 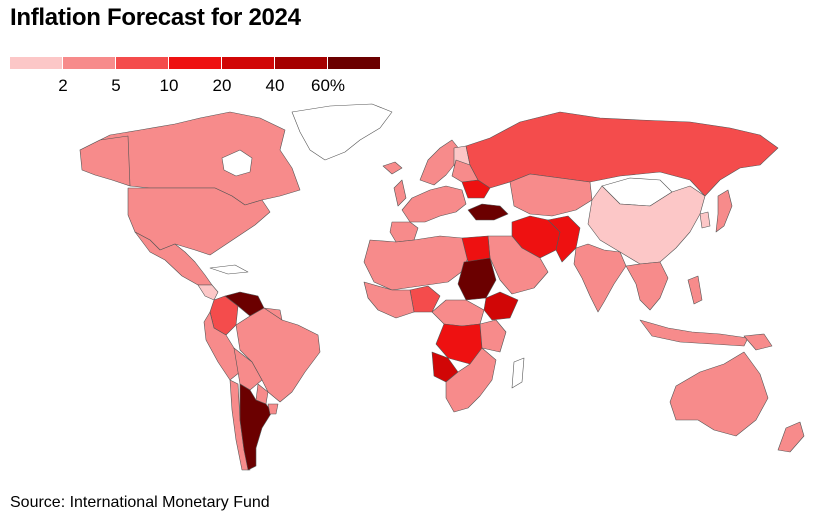 What do you see at coordinates (425, 299) in the screenshot?
I see `region-nigeria` at bounding box center [425, 299].